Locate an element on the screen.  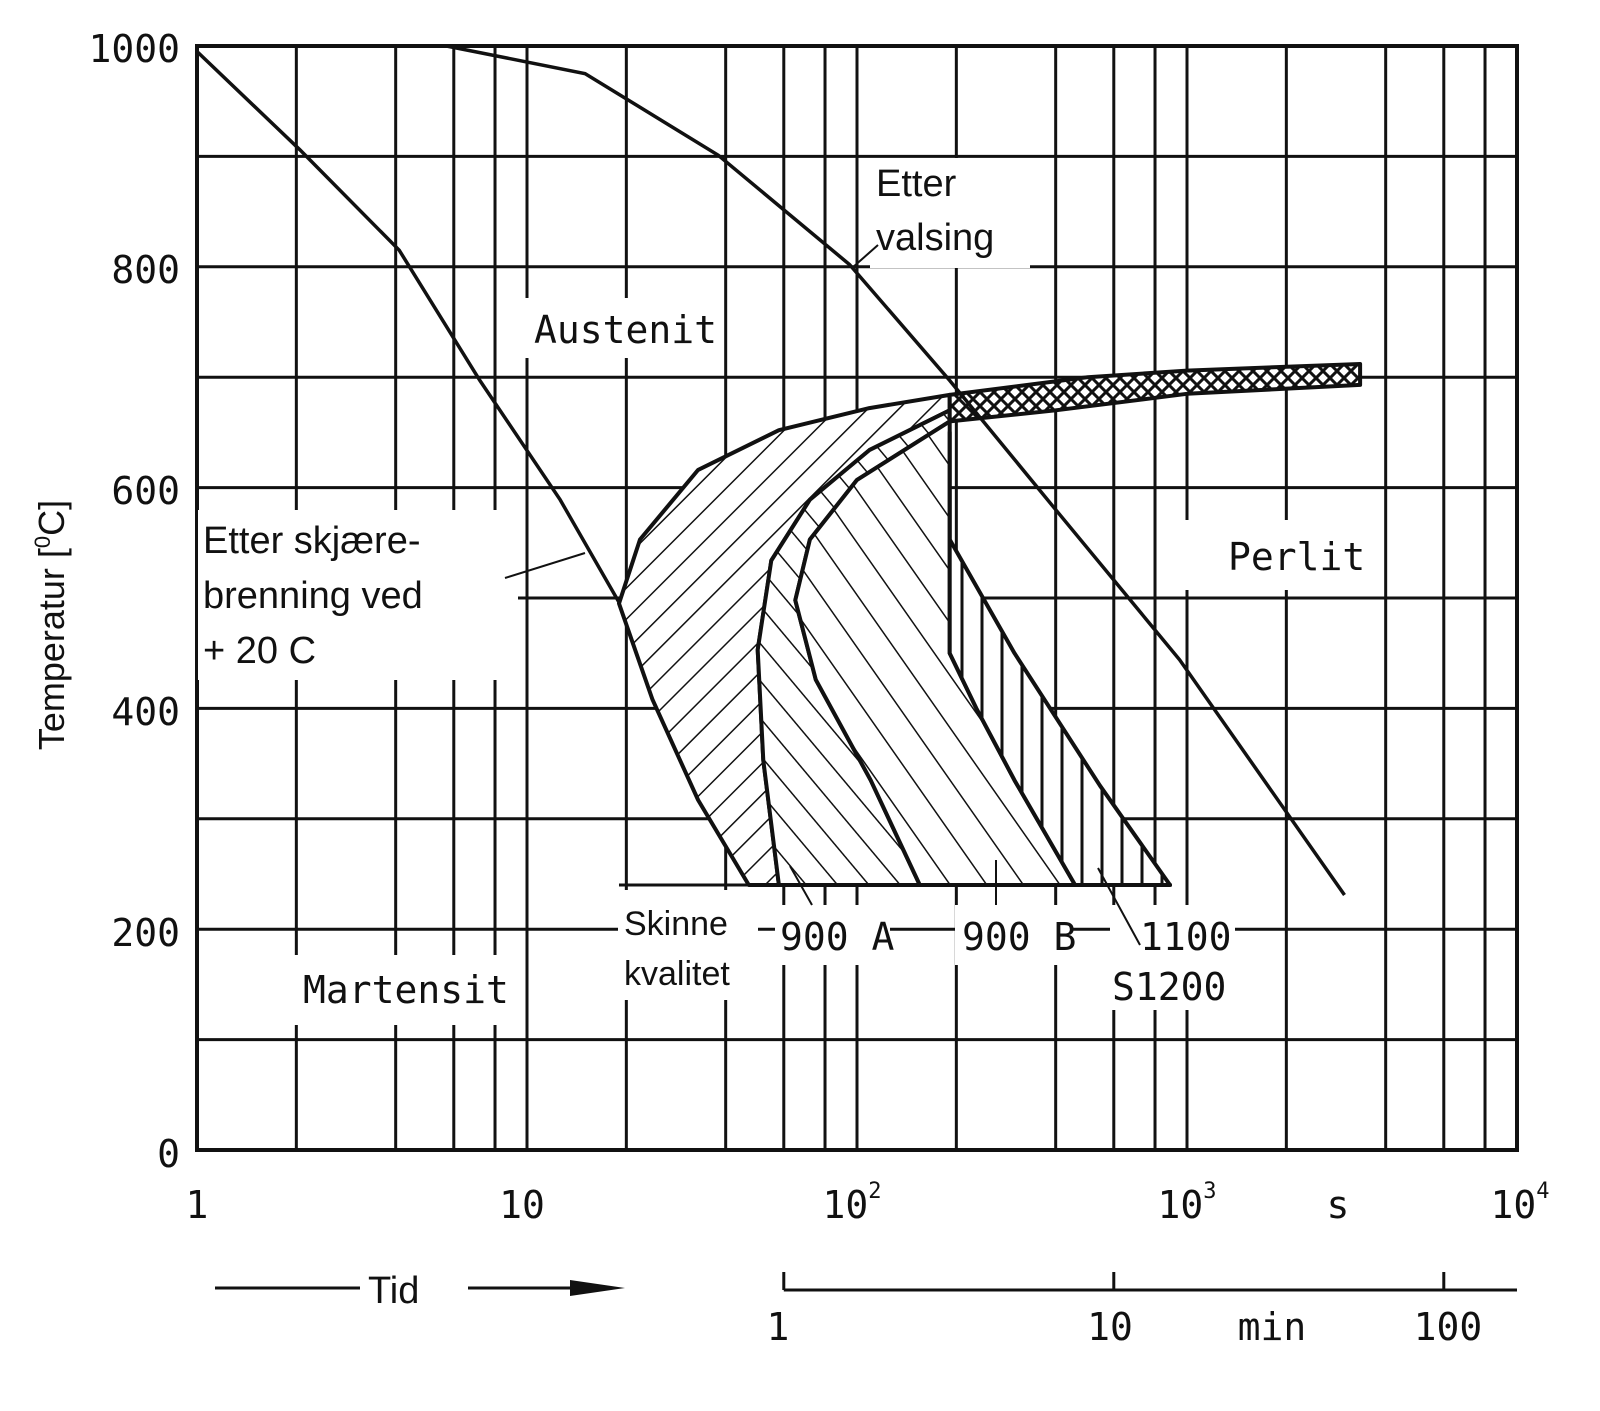
900a-label: 900 A is located at coordinates (837, 937).